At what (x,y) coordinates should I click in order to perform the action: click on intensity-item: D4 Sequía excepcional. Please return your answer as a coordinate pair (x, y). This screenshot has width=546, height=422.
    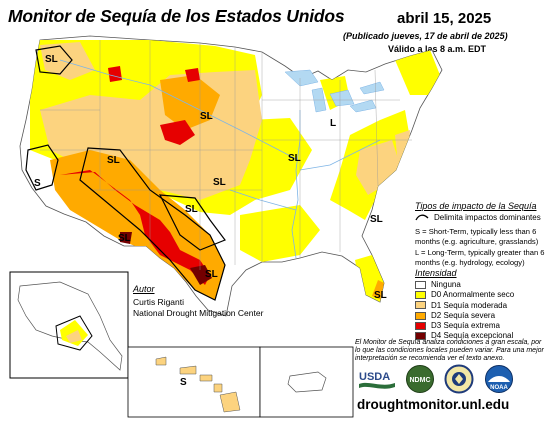
    Looking at the image, I should click on (464, 336).